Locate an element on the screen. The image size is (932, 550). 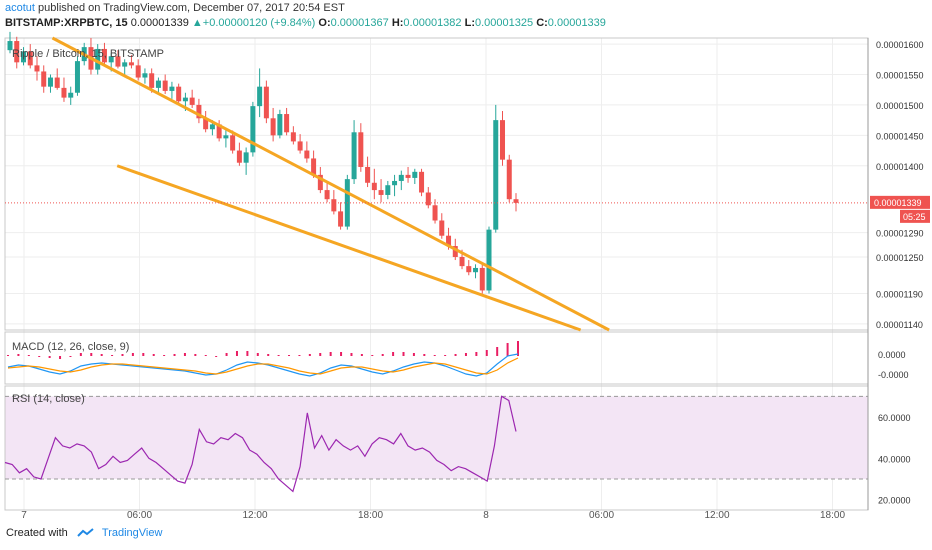
tradingview-link: TradingView is located at coordinates (132, 533).